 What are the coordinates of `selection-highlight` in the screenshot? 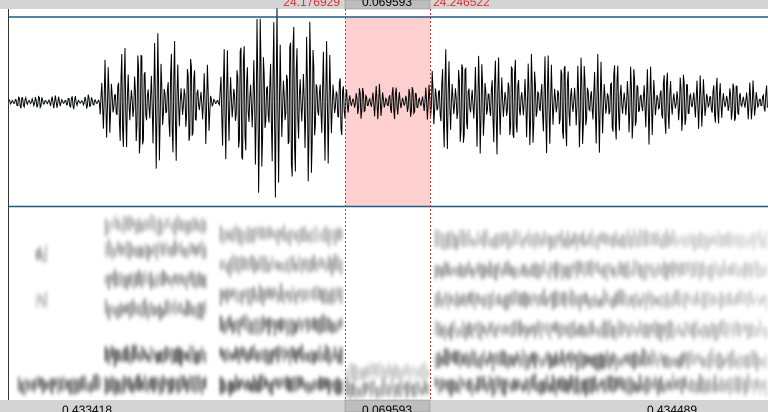 It's located at (387, 112).